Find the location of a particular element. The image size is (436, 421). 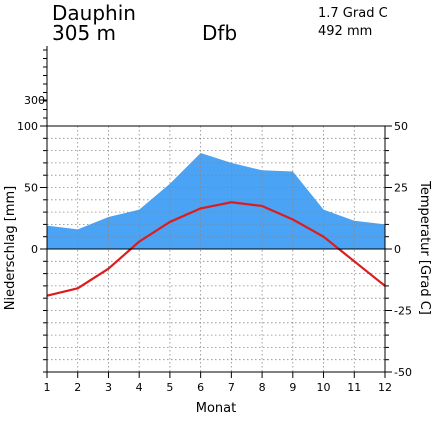

x-axis-tick-label: 9 is located at coordinates (292, 387).